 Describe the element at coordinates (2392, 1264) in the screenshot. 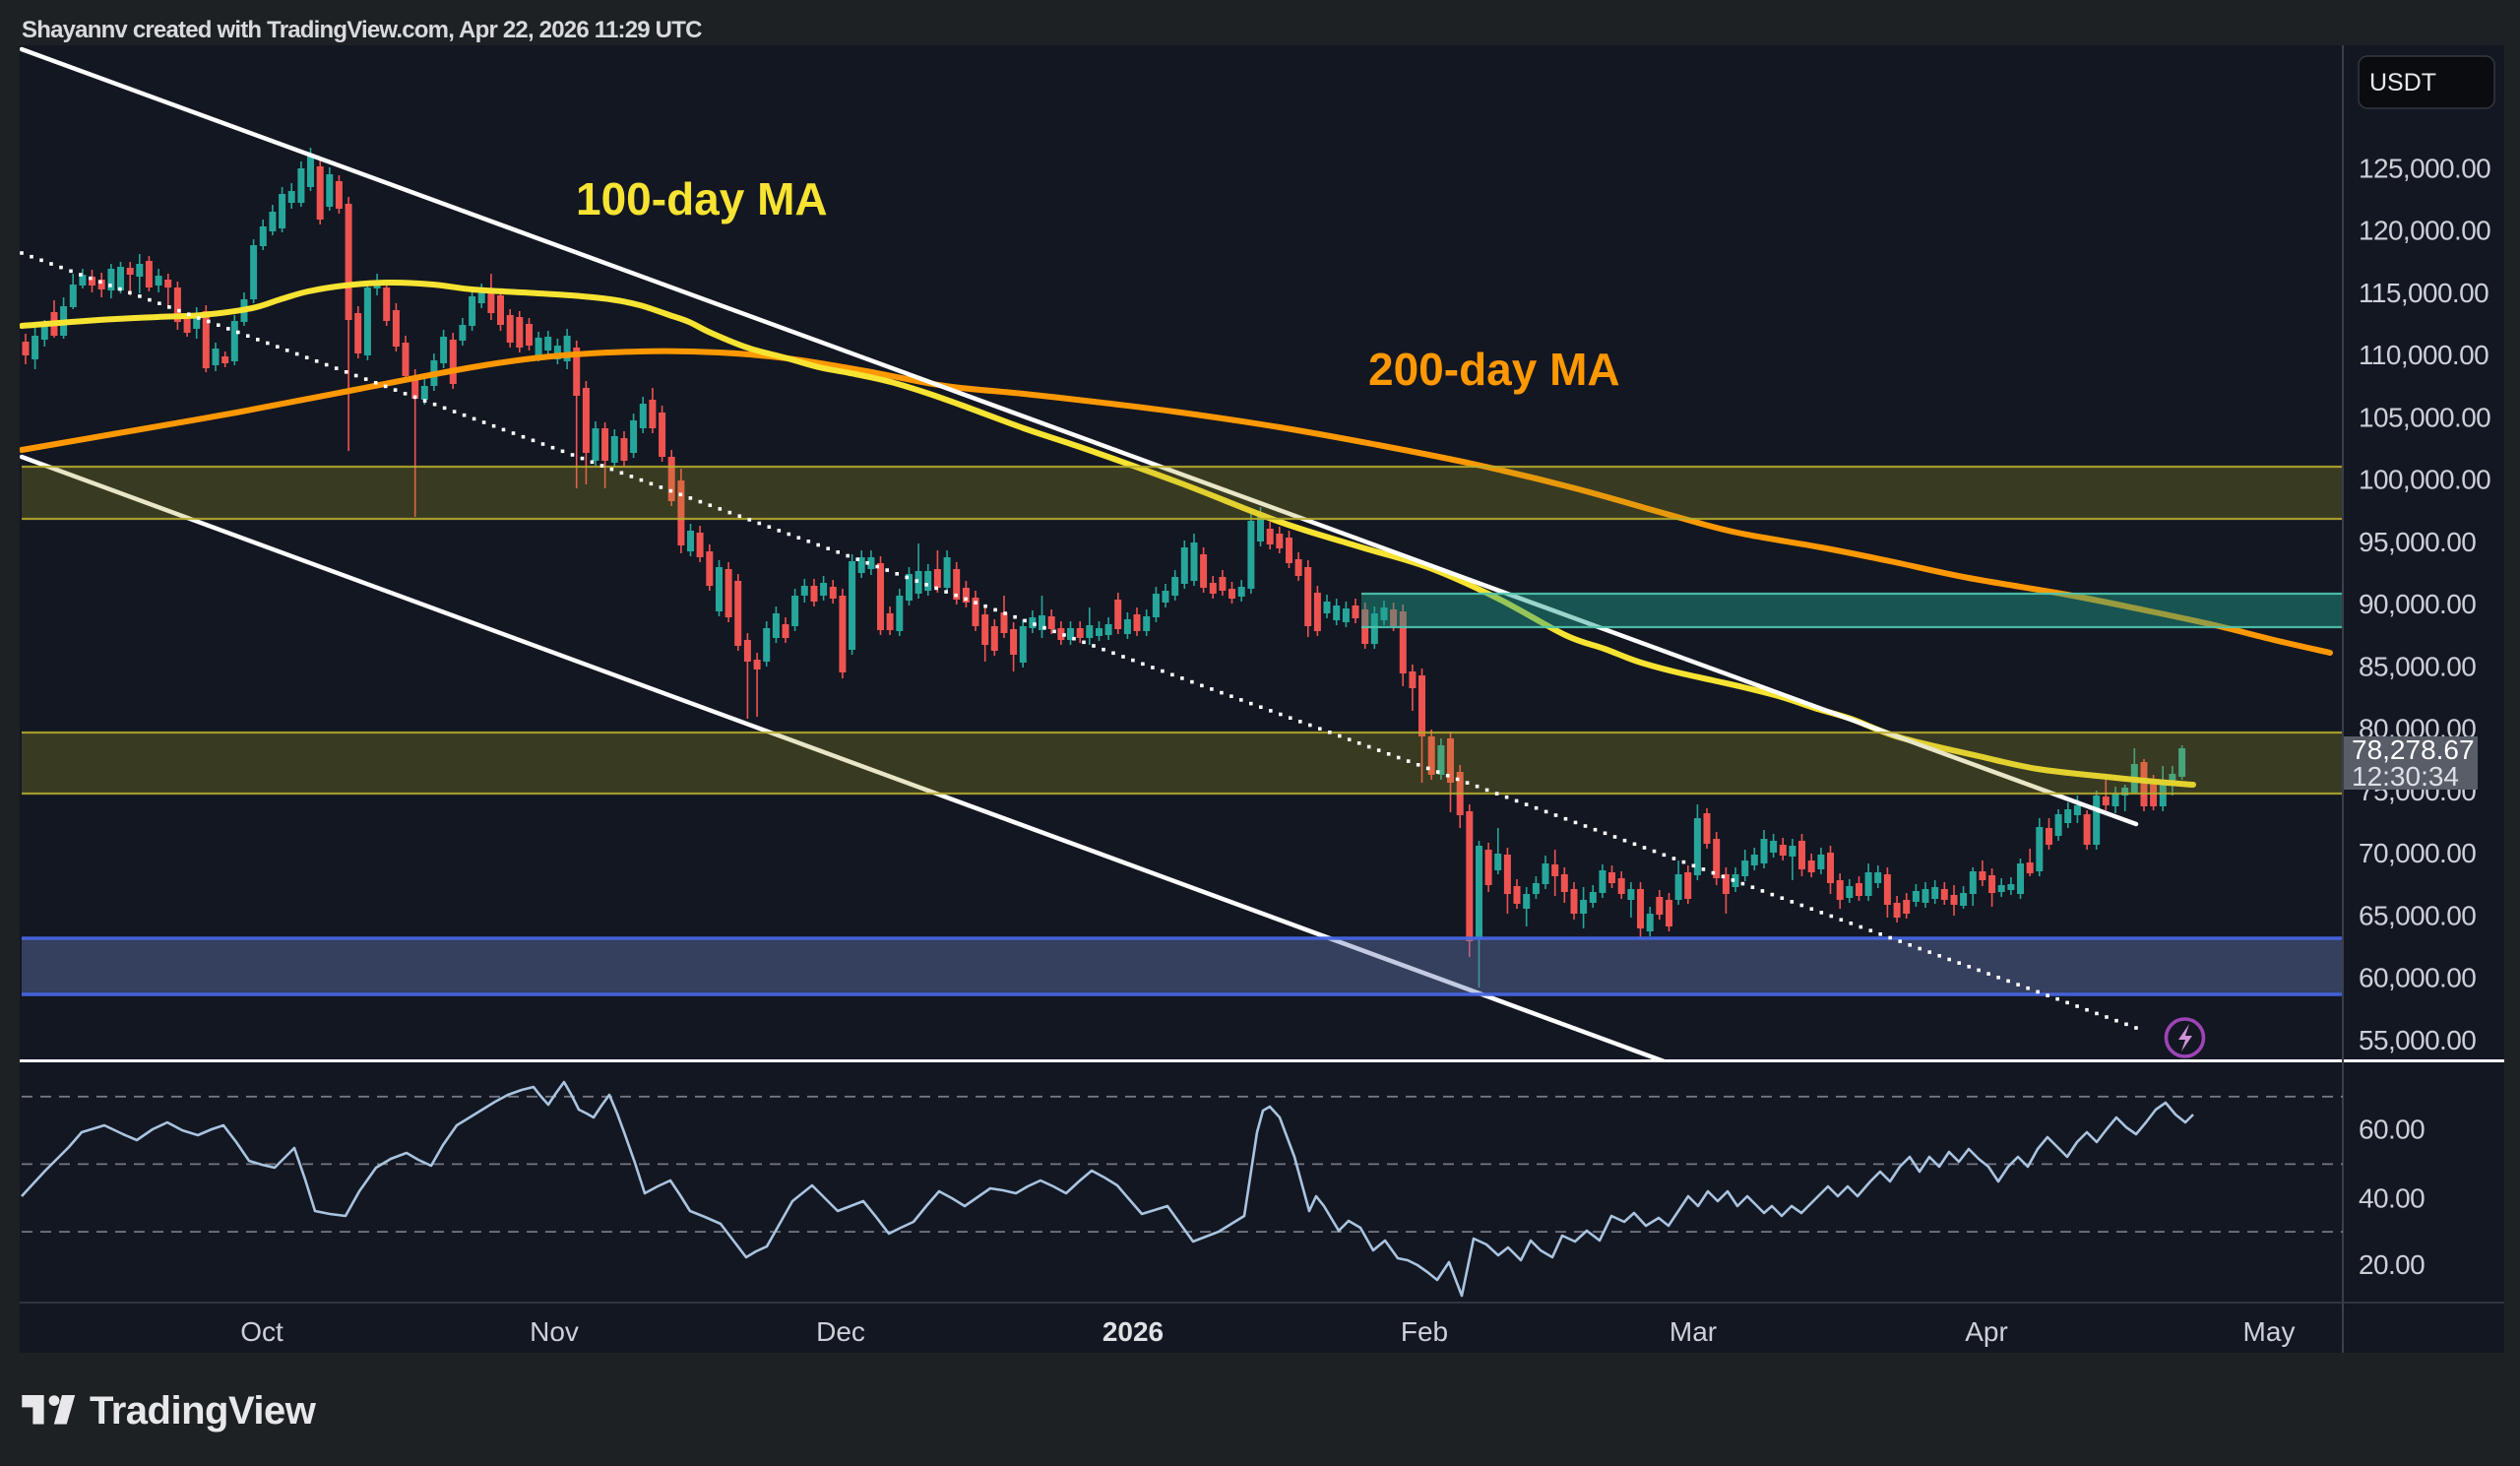

I see `svg-text: 20.00` at that location.